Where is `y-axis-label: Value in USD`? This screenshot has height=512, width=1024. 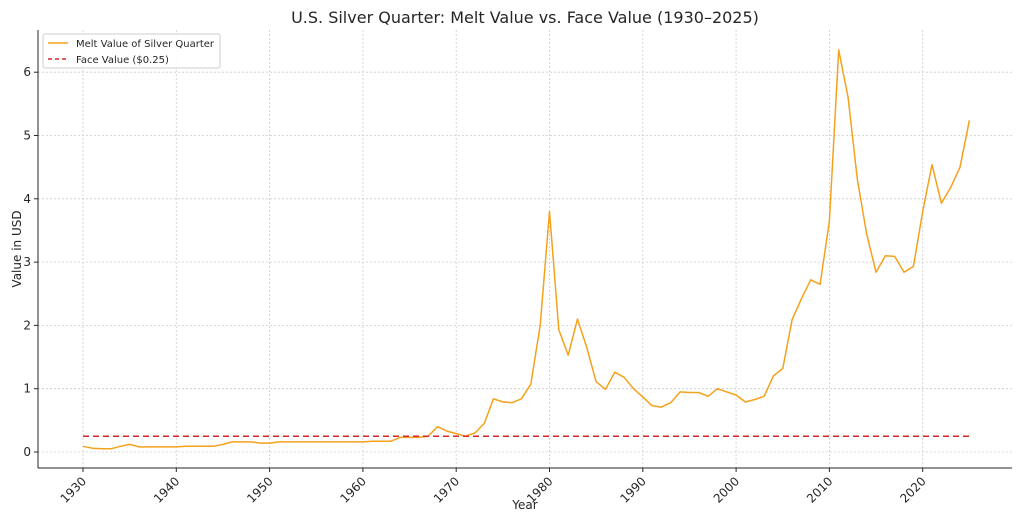 y-axis-label: Value in USD is located at coordinates (17, 248).